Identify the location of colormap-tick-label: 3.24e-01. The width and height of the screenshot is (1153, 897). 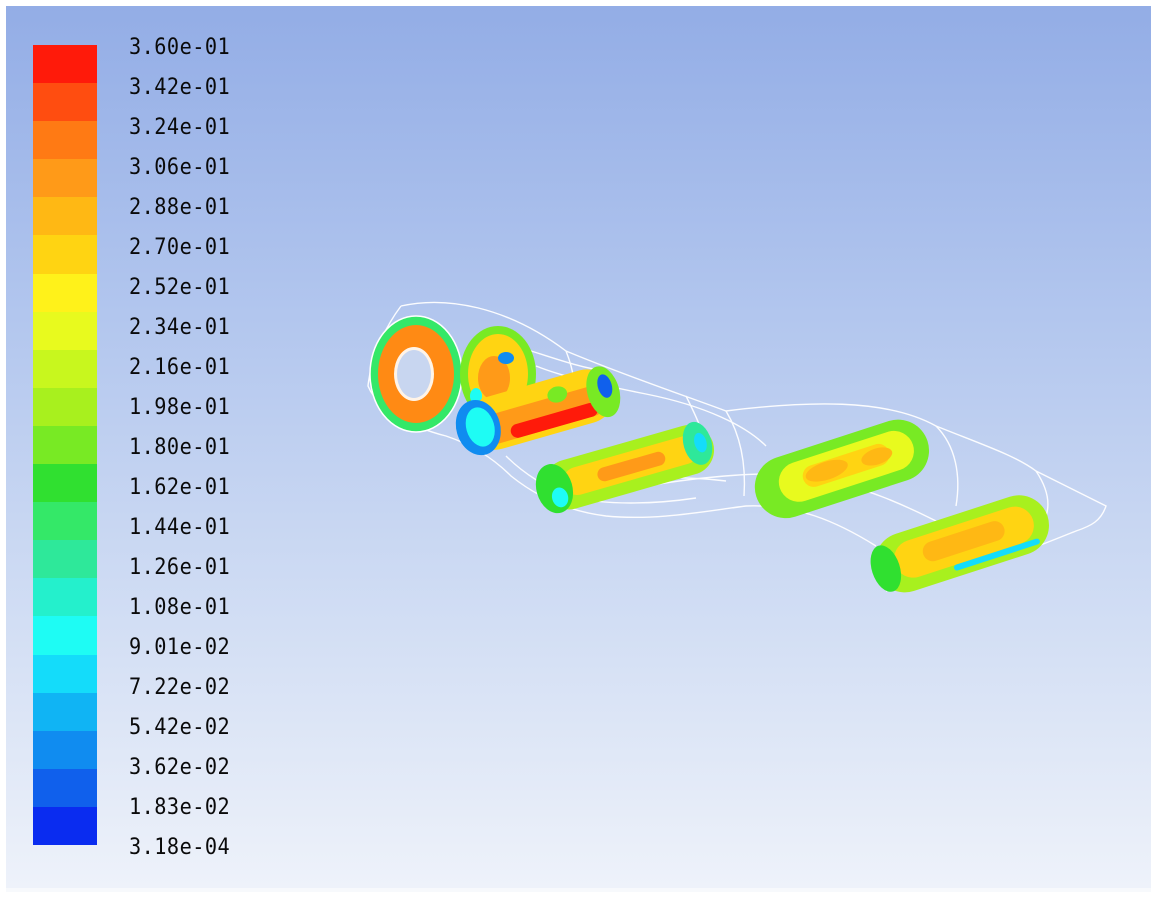
(180, 127).